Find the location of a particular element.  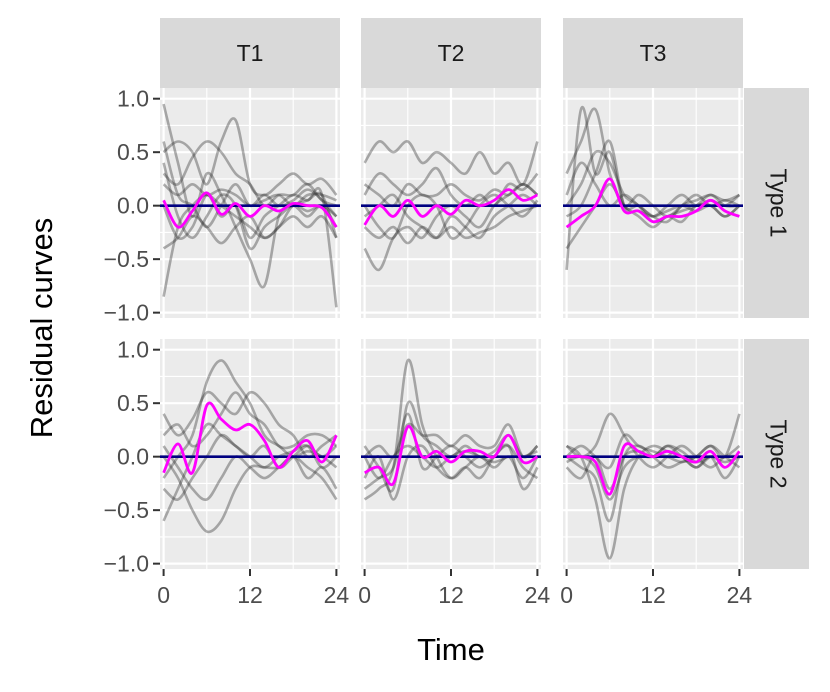

panel-type-2-t1 is located at coordinates (250, 454).